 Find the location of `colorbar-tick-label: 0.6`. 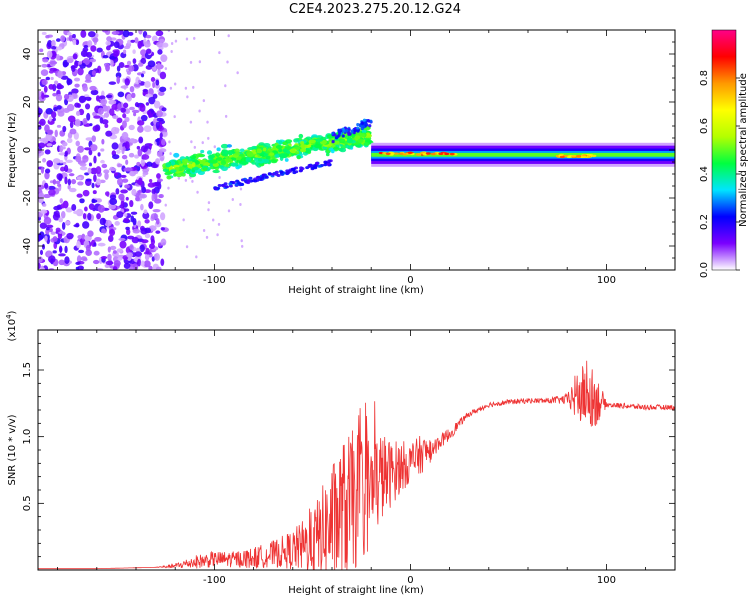

colorbar-tick-label: 0.6 is located at coordinates (704, 126).